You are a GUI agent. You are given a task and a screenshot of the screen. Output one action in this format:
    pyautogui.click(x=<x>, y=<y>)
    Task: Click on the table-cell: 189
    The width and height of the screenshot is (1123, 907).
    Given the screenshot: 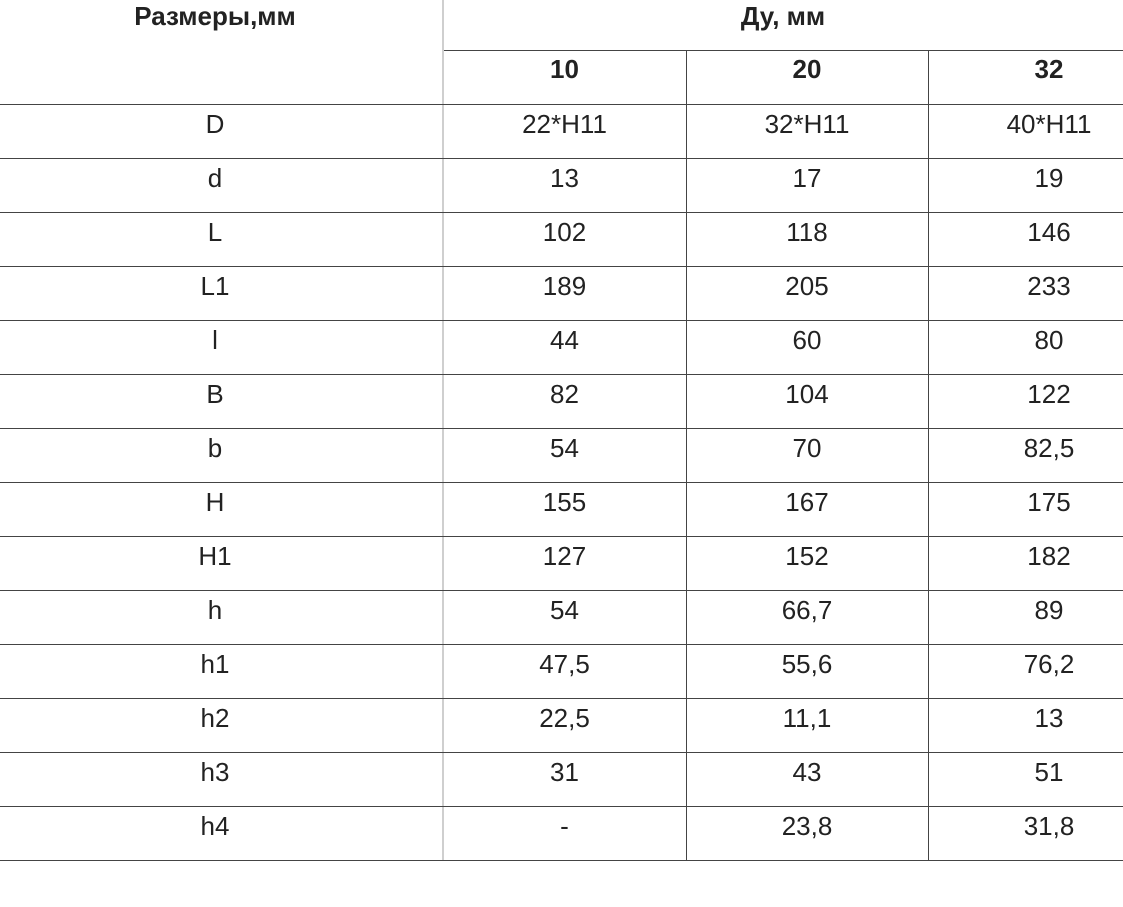 What is the action you would take?
    pyautogui.click(x=564, y=286)
    